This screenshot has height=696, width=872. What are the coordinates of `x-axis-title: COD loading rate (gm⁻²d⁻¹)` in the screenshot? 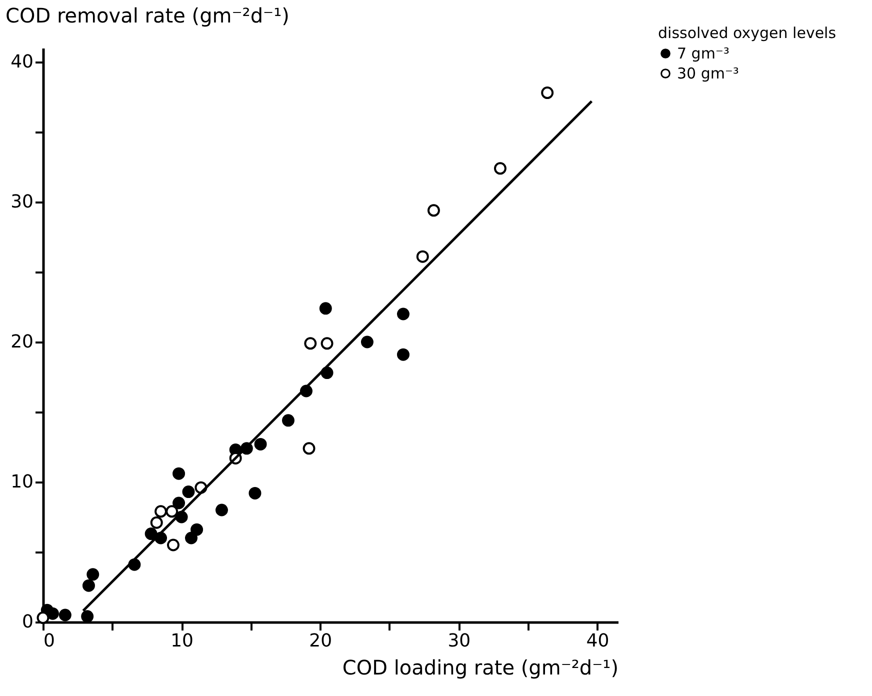 It's located at (480, 668).